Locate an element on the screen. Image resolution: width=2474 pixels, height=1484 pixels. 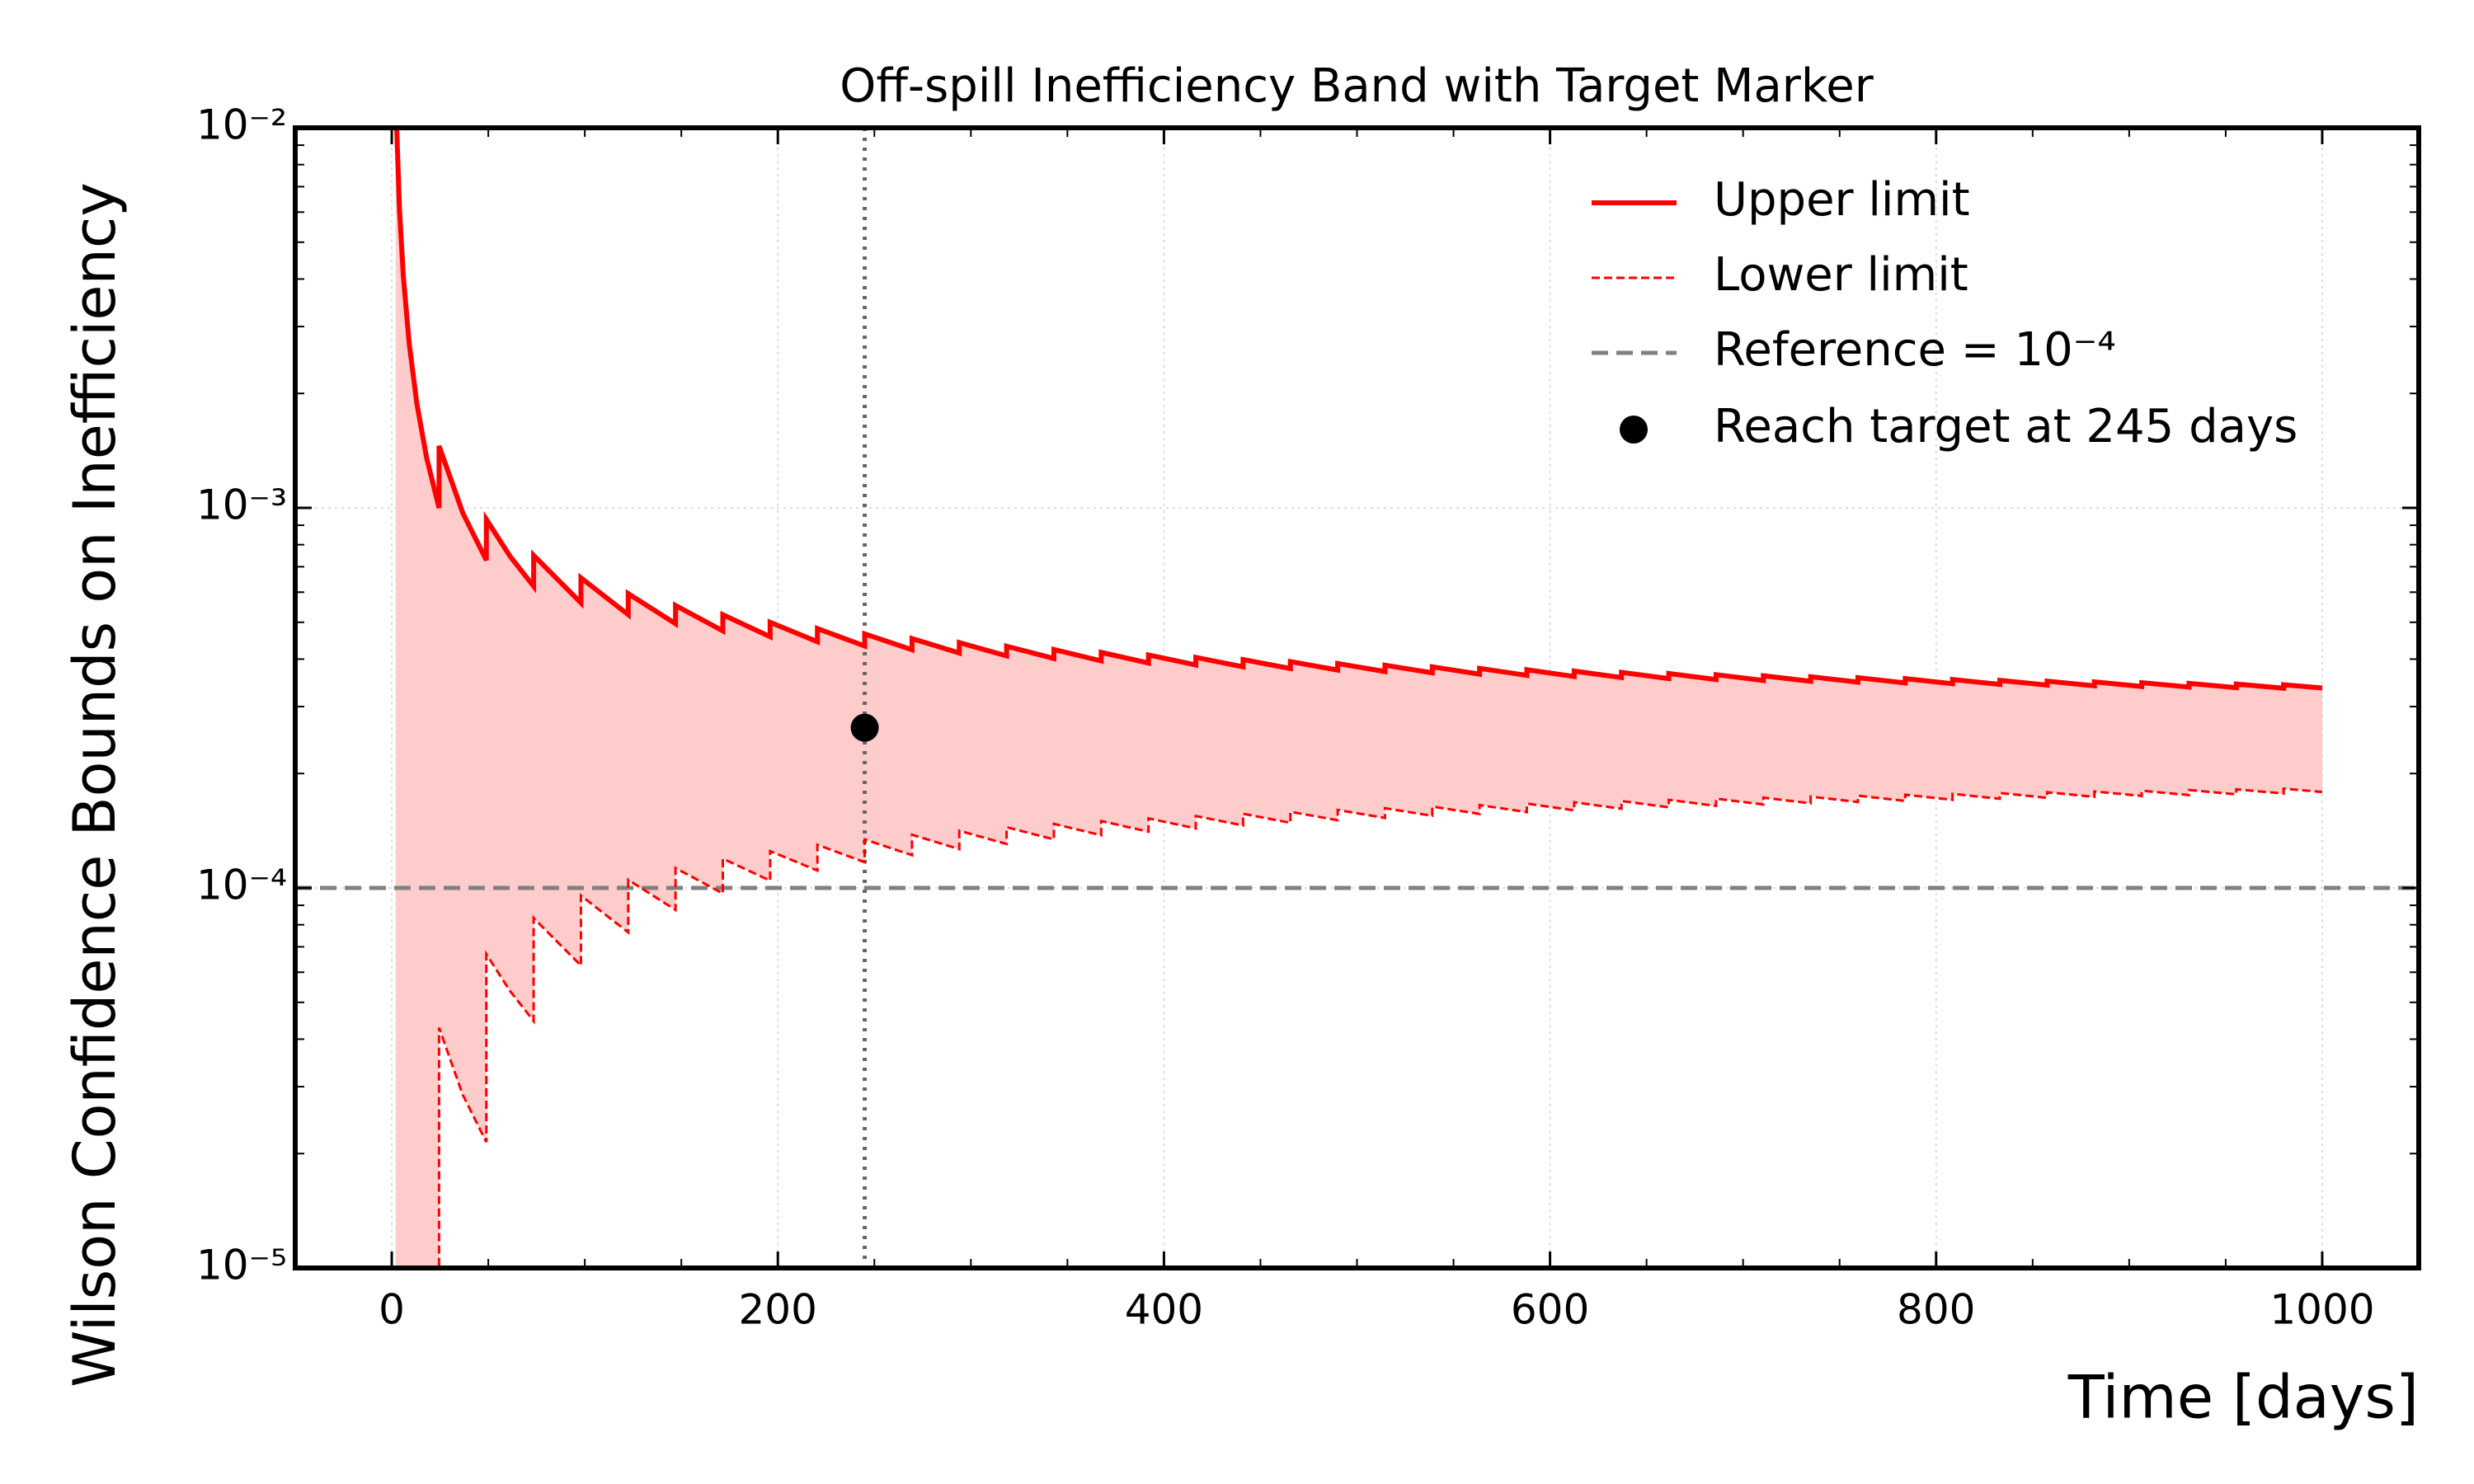
legend-label: Lower limit is located at coordinates (1841, 275).